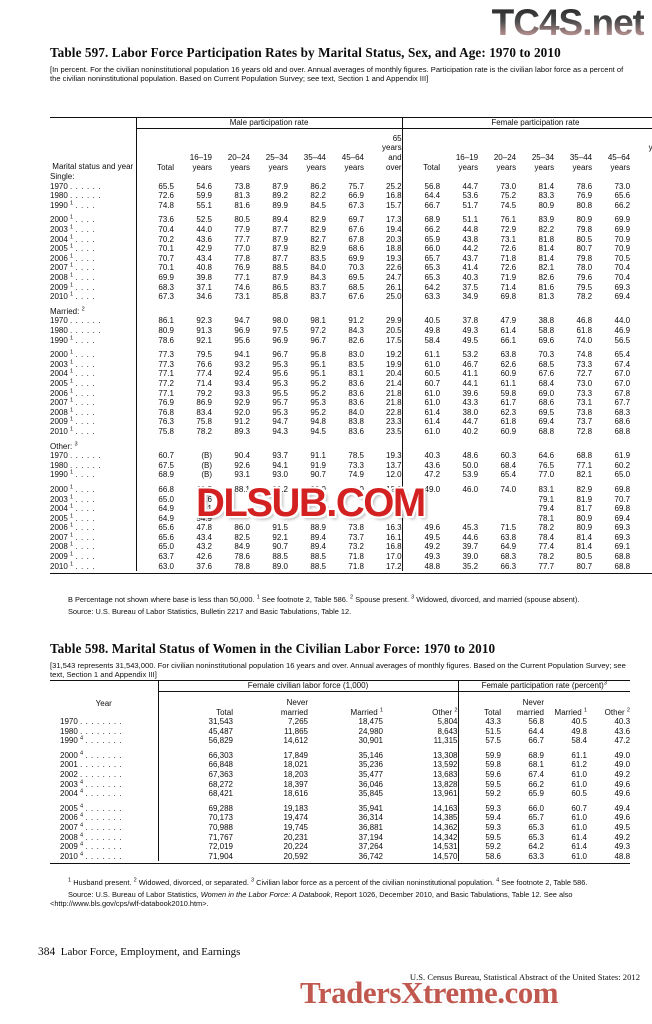 The height and width of the screenshot is (1024, 652). Describe the element at coordinates (470, 268) in the screenshot. I see `data-cell: 41.4` at that location.